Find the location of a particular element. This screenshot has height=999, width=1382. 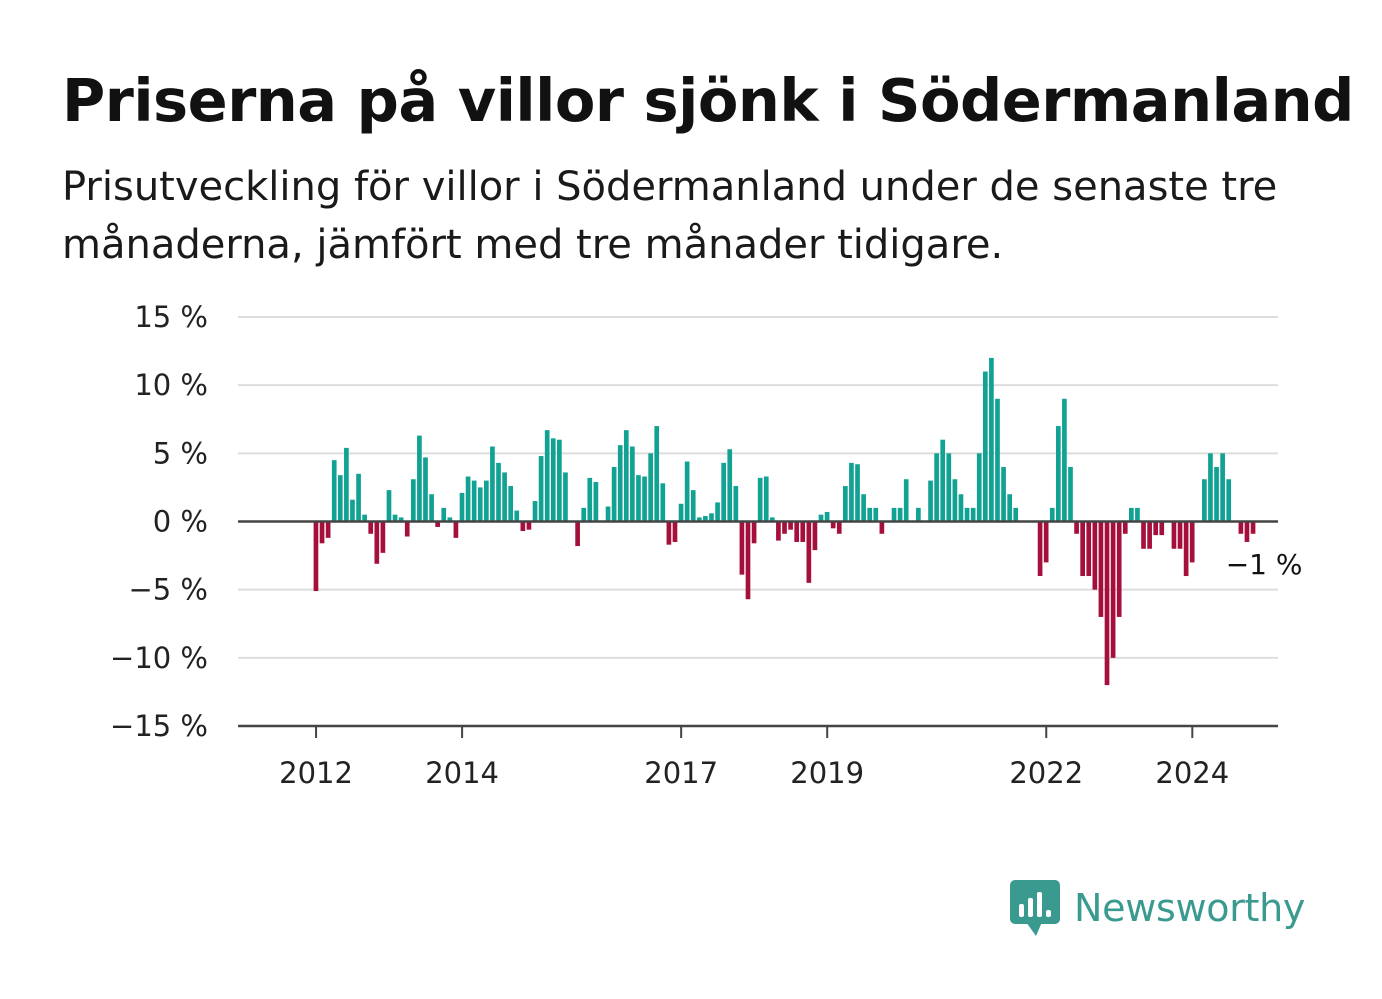

y-tick-label: 15 % is located at coordinates (171, 317).